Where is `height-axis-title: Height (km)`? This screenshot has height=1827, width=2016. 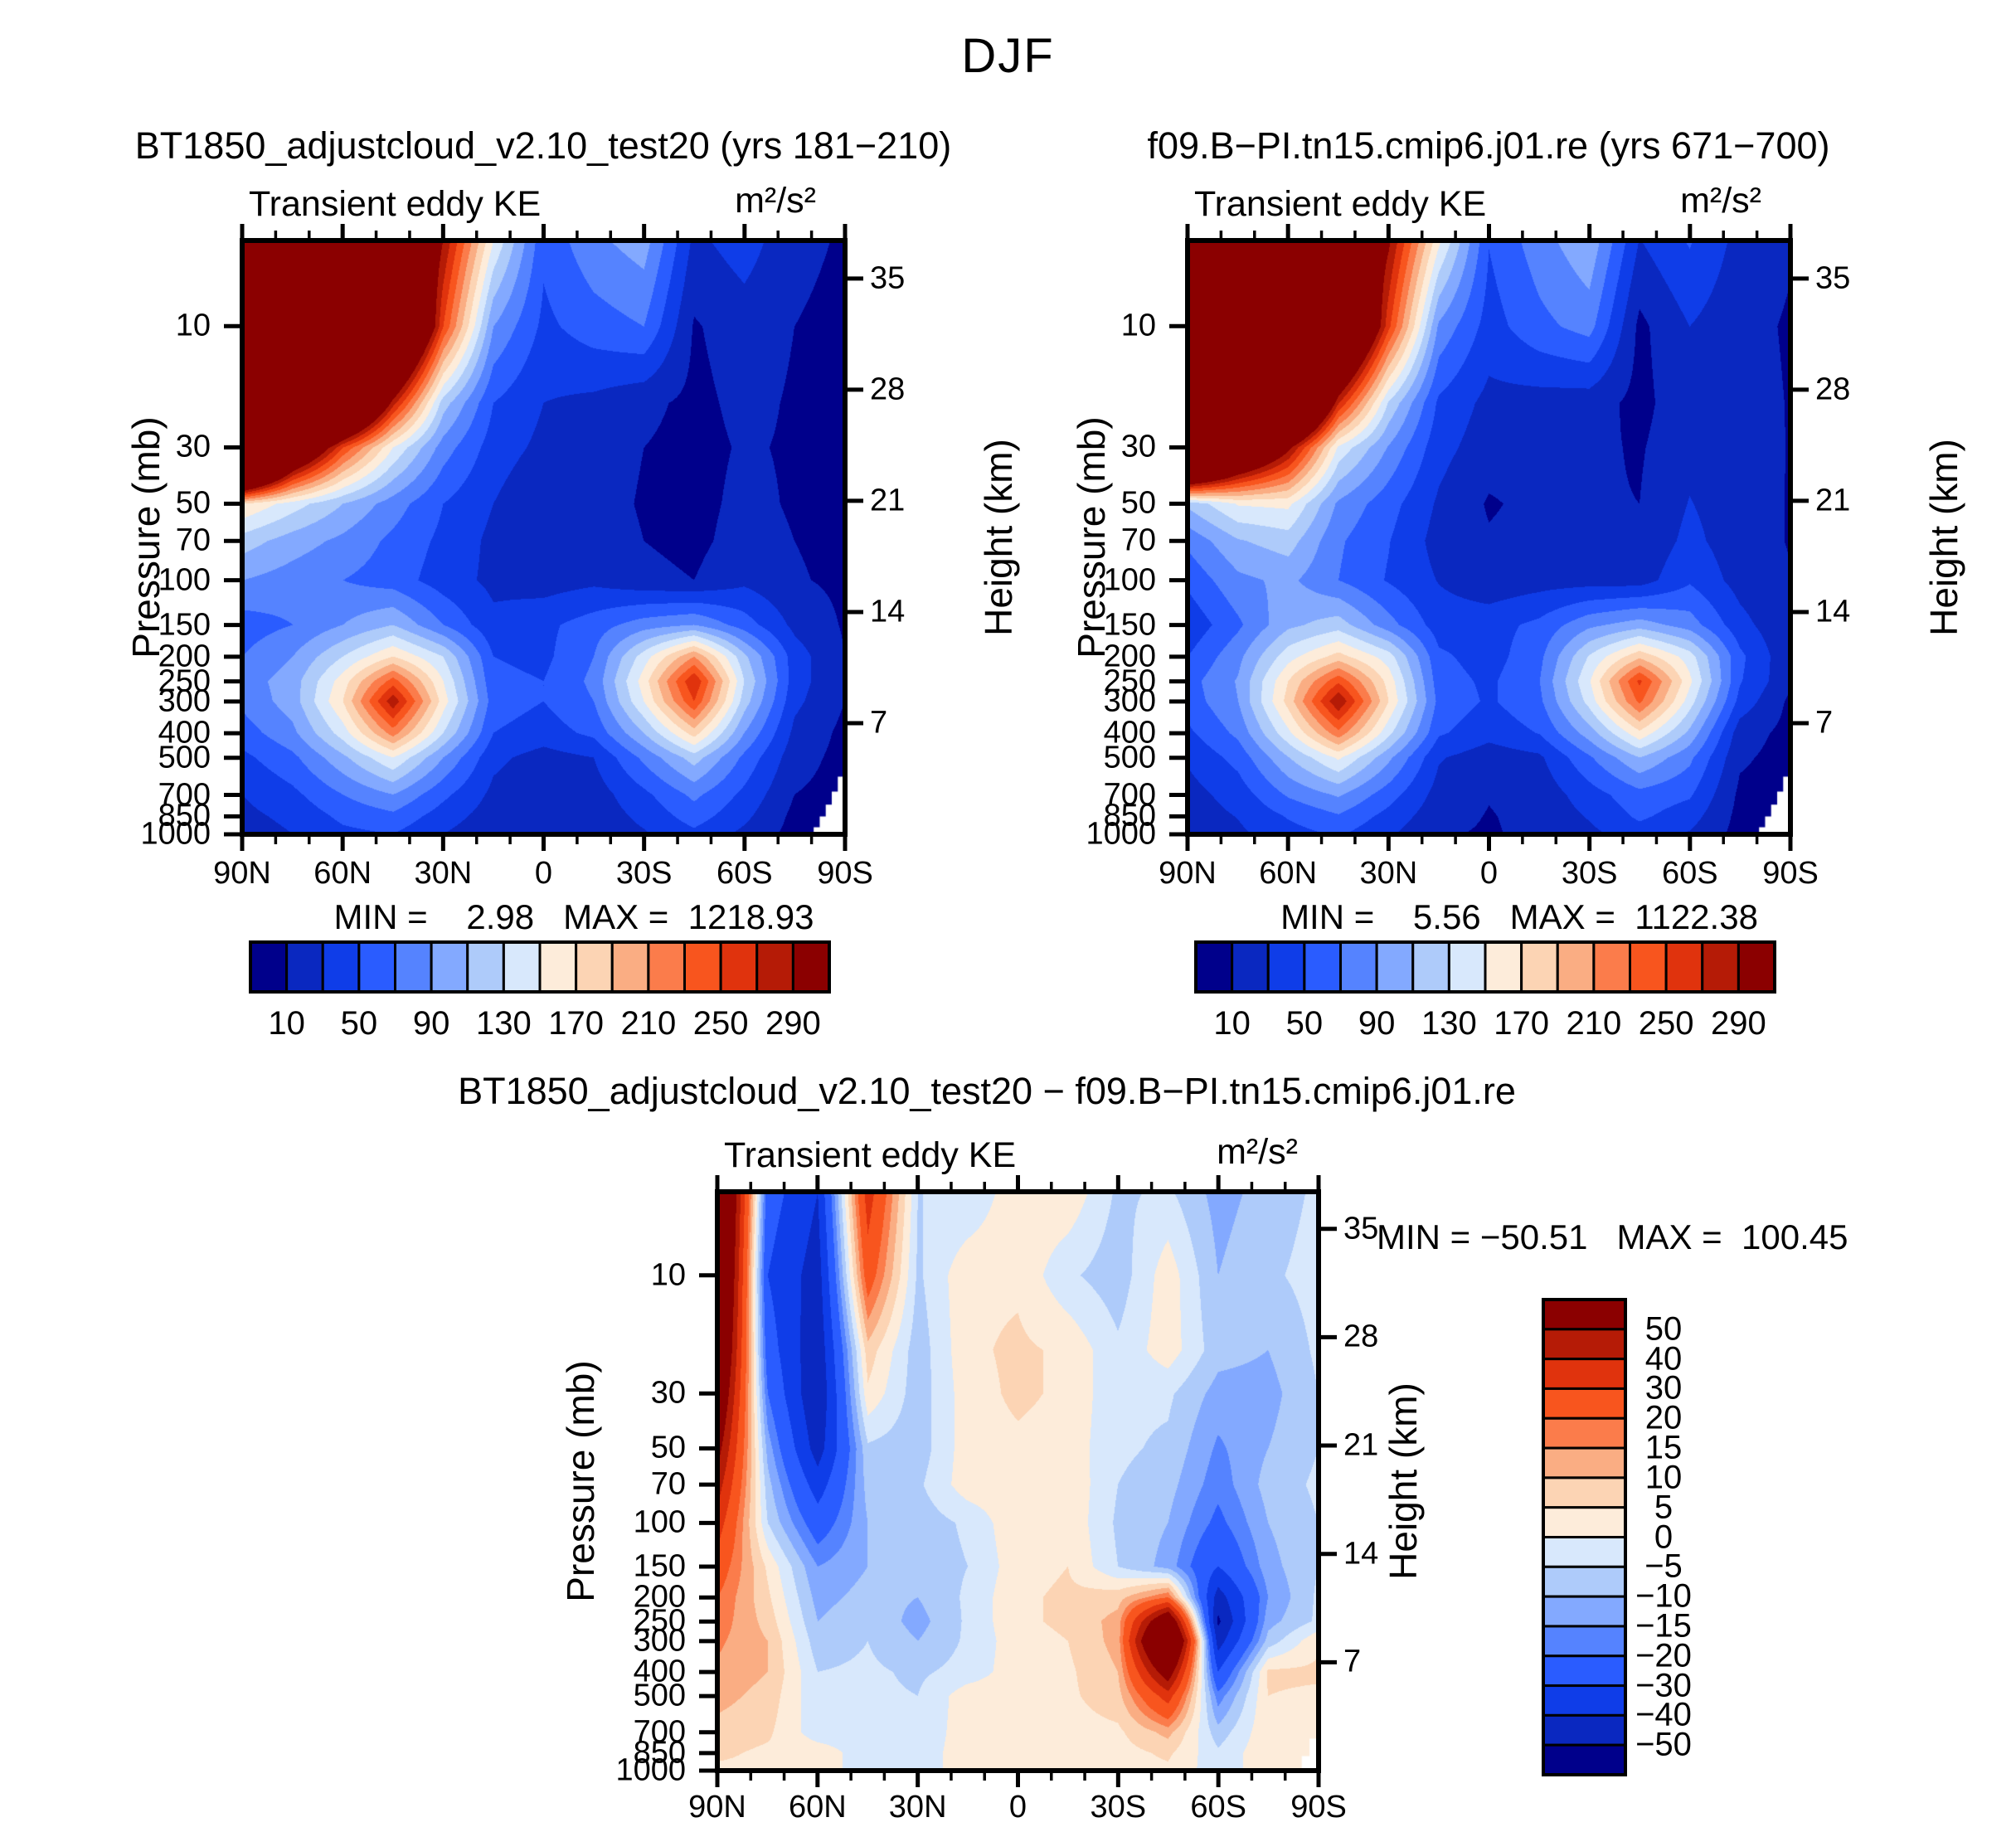 height-axis-title: Height (km) is located at coordinates (1403, 1481).